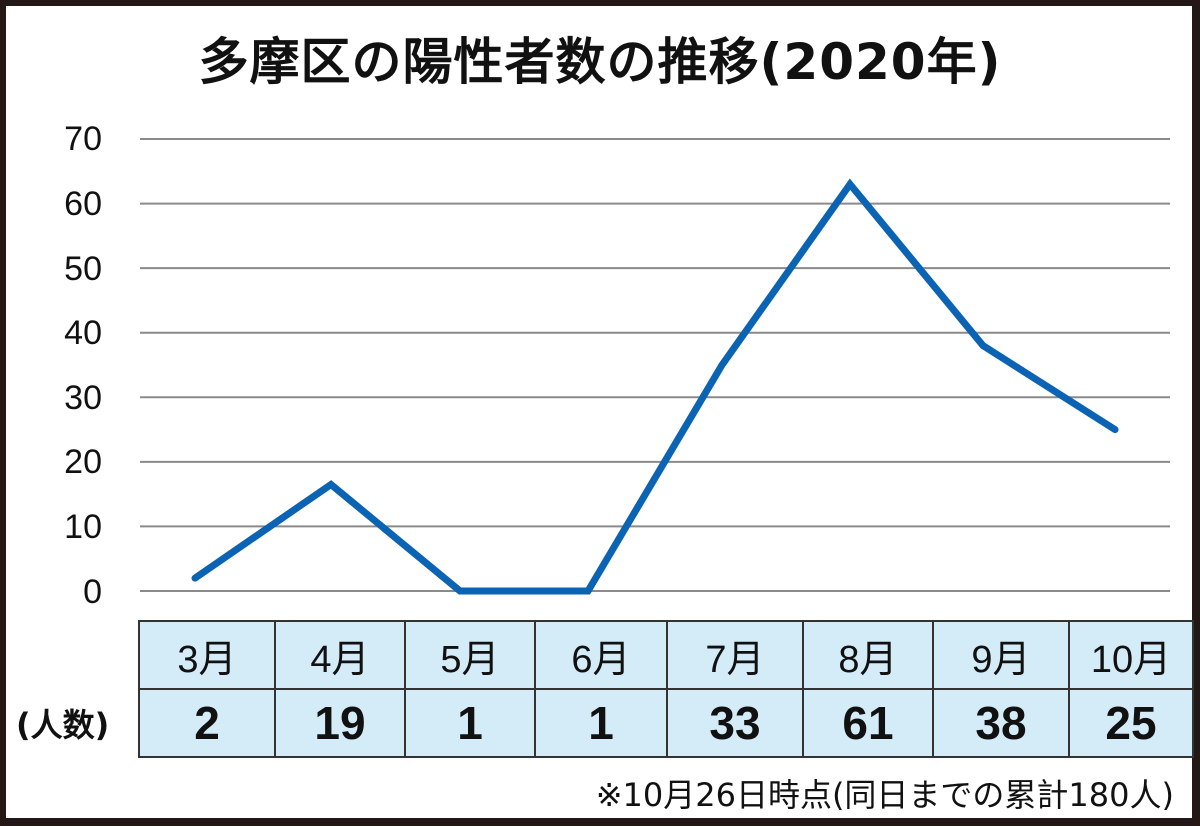 This screenshot has width=1200, height=826. Describe the element at coordinates (63, 725) in the screenshot. I see `row-label: (人数)` at that location.